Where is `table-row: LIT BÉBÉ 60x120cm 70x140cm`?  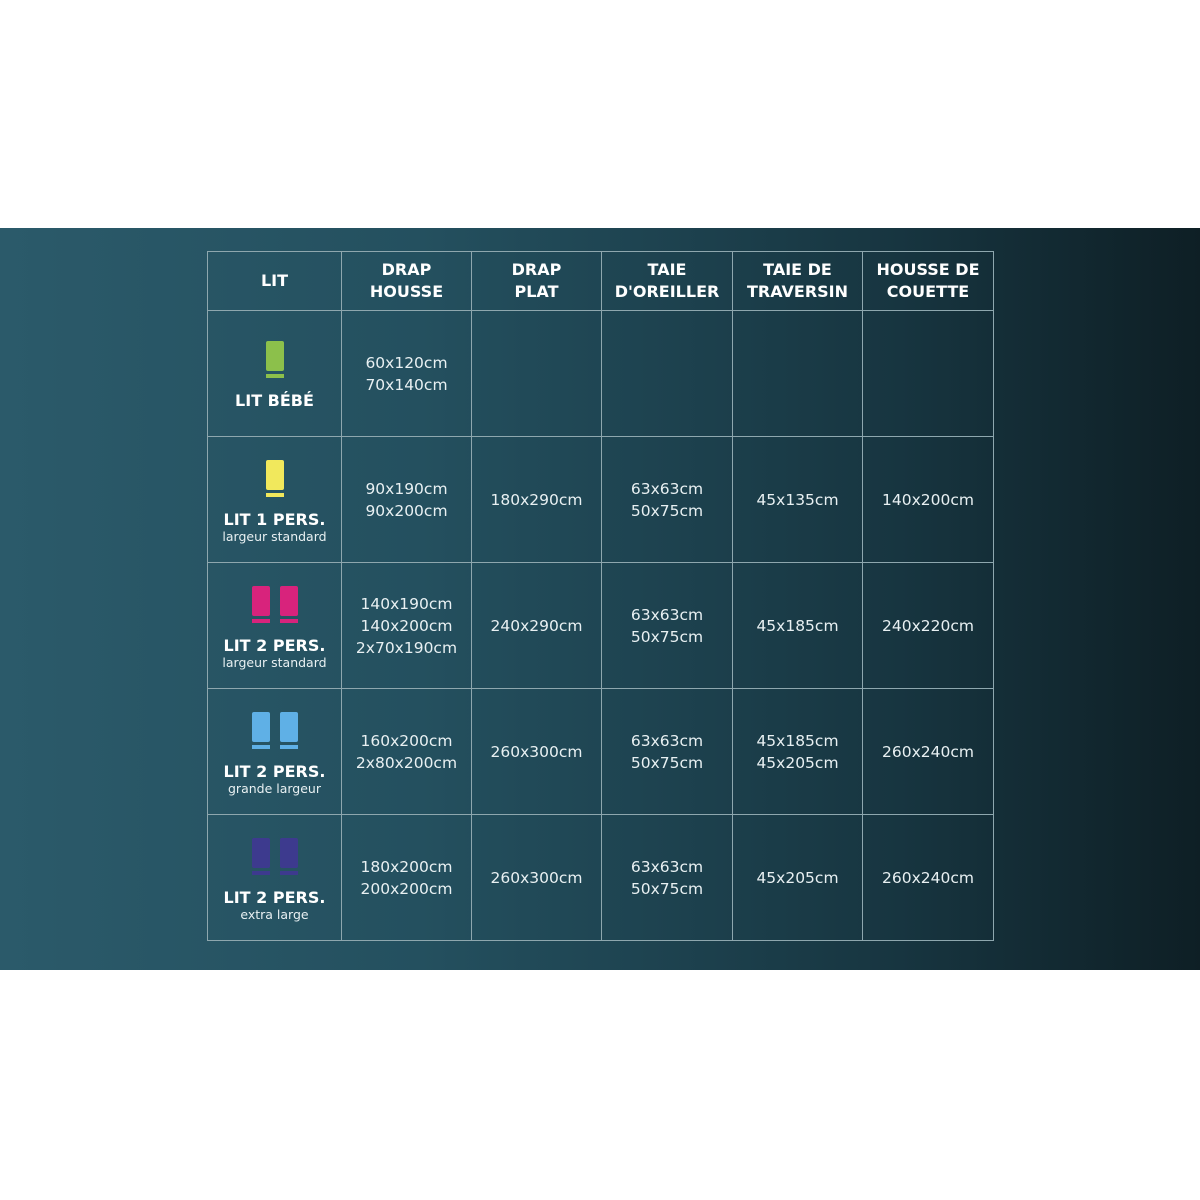
table-row: LIT BÉBÉ 60x120cm 70x140cm is located at coordinates (600, 373).